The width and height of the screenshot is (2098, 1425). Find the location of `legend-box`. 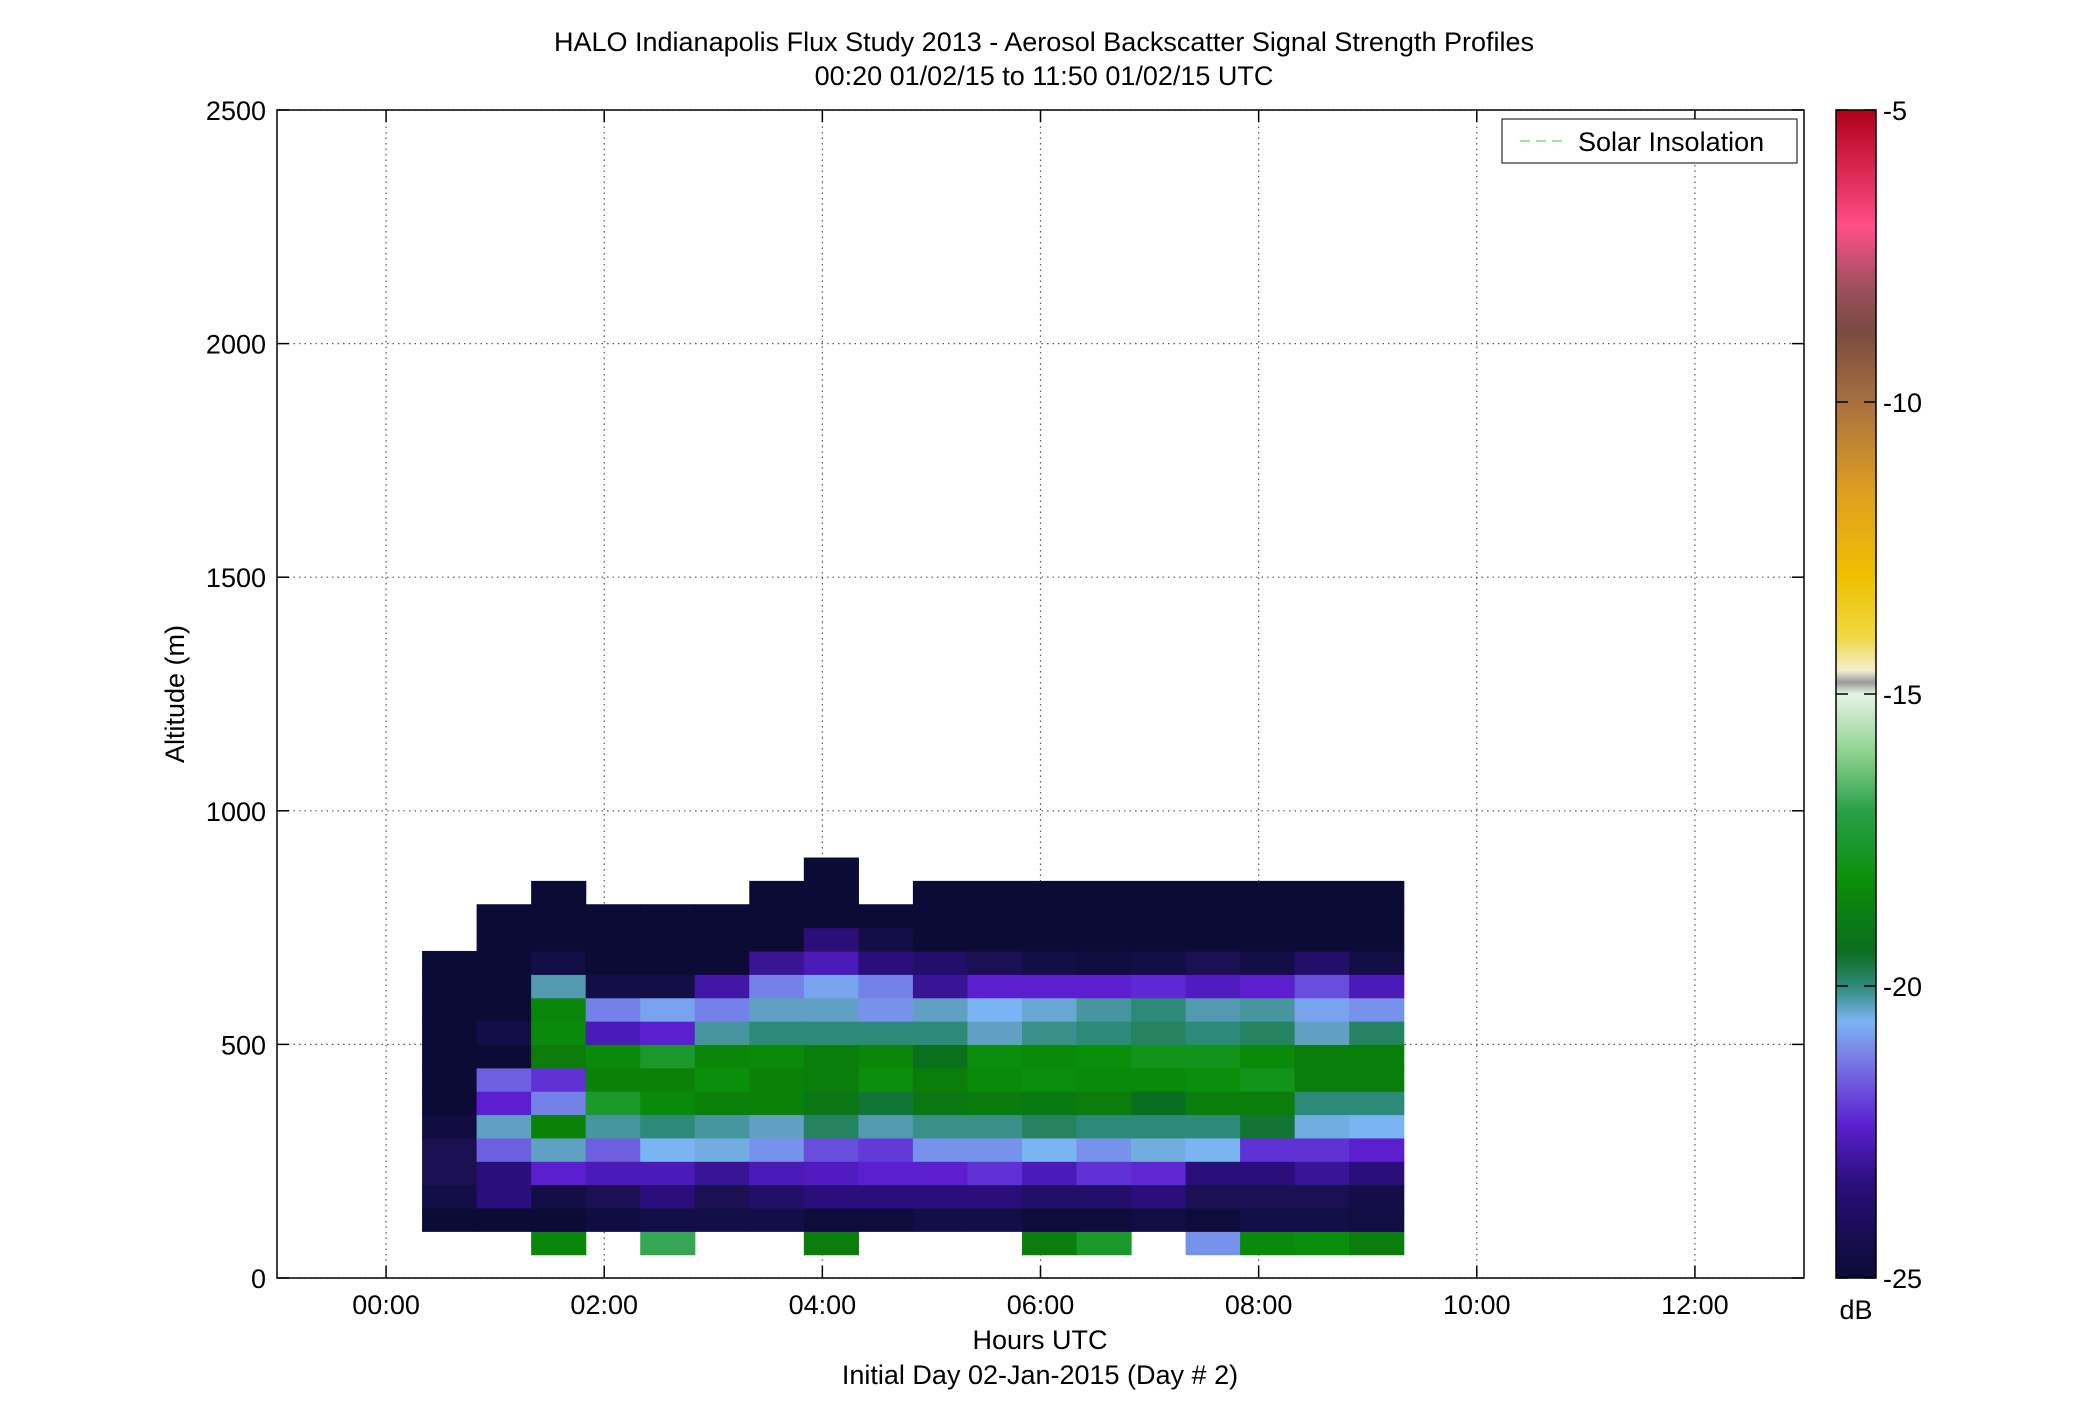

legend-box is located at coordinates (1649, 141).